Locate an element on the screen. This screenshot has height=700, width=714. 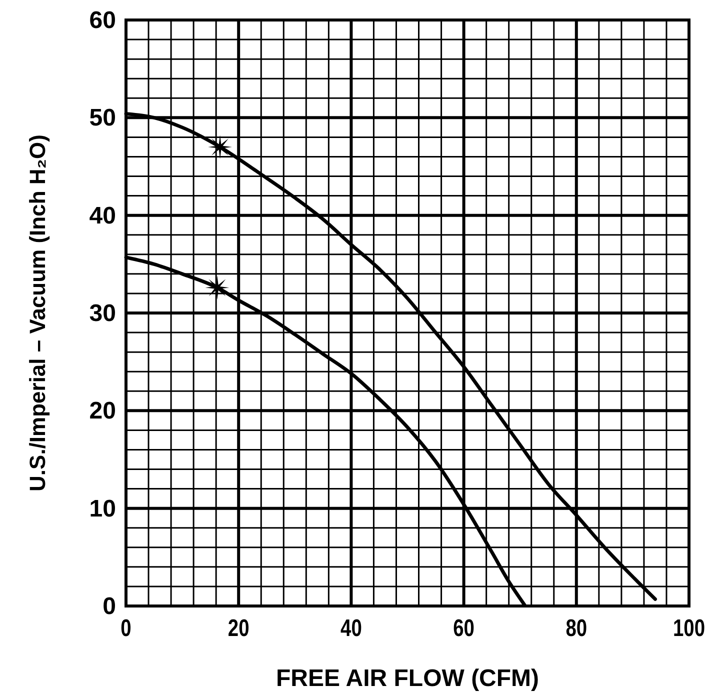
x-axis-title: FREE AIR FLOW (CFM) is located at coordinates (408, 678).